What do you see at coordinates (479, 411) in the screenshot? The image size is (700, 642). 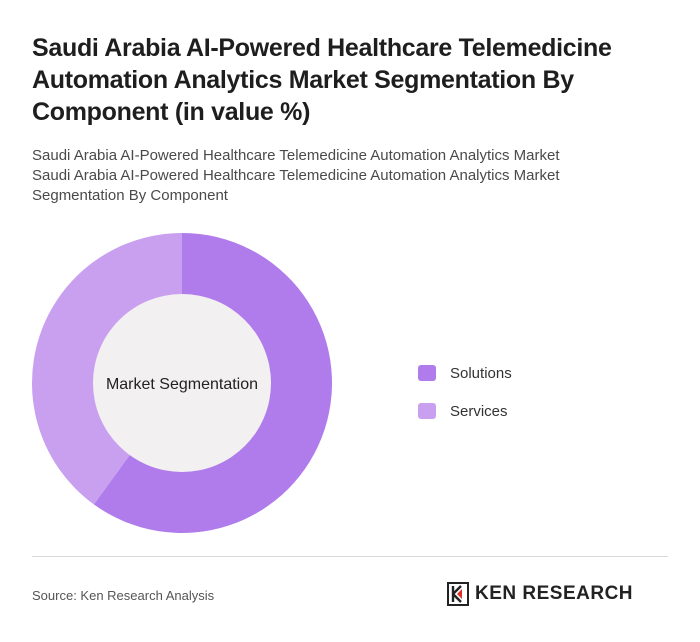 I see `legend-label-services: Services` at bounding box center [479, 411].